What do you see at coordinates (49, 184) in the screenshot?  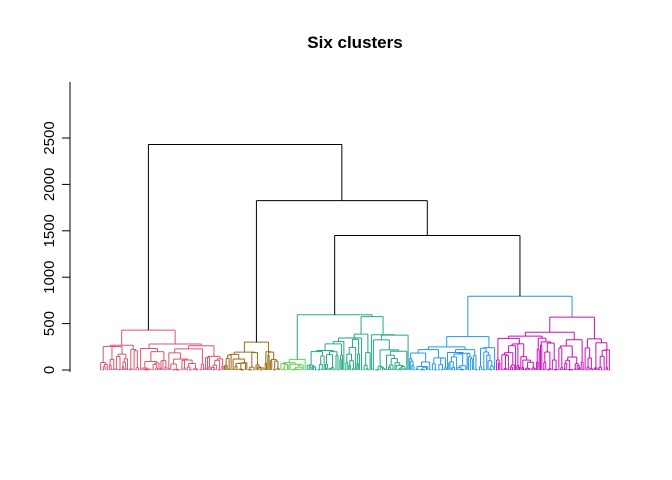 I see `y-tick-label: 2000` at bounding box center [49, 184].